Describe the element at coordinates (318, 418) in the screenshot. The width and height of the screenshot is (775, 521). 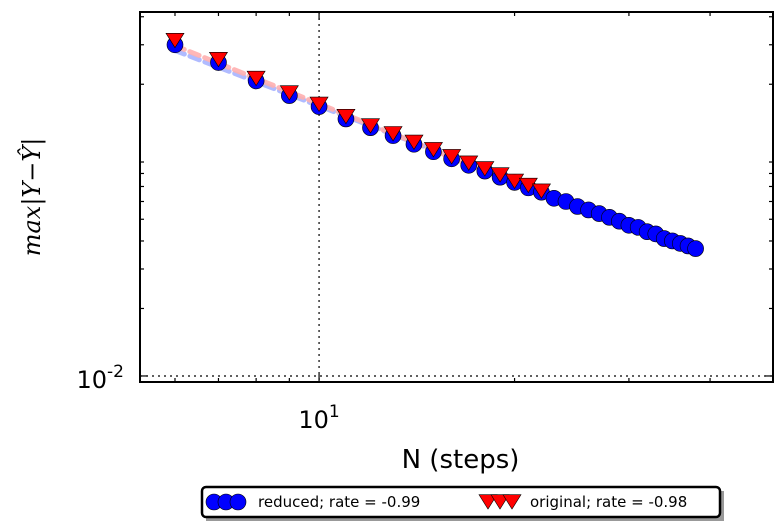
I see `x-tick-label: 101` at that location.